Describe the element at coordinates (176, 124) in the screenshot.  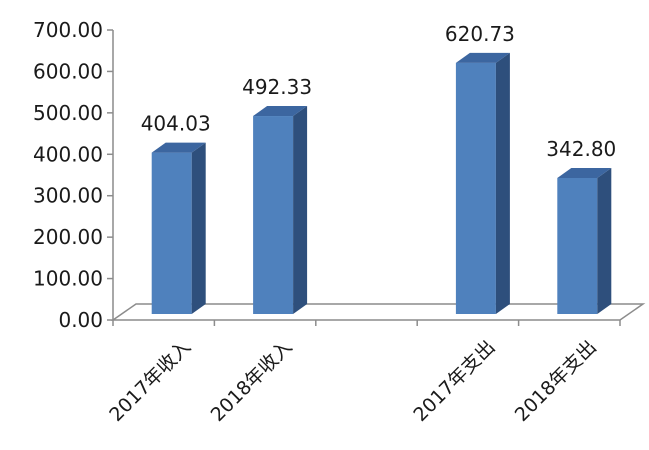
I see `data-label: 404.03` at that location.